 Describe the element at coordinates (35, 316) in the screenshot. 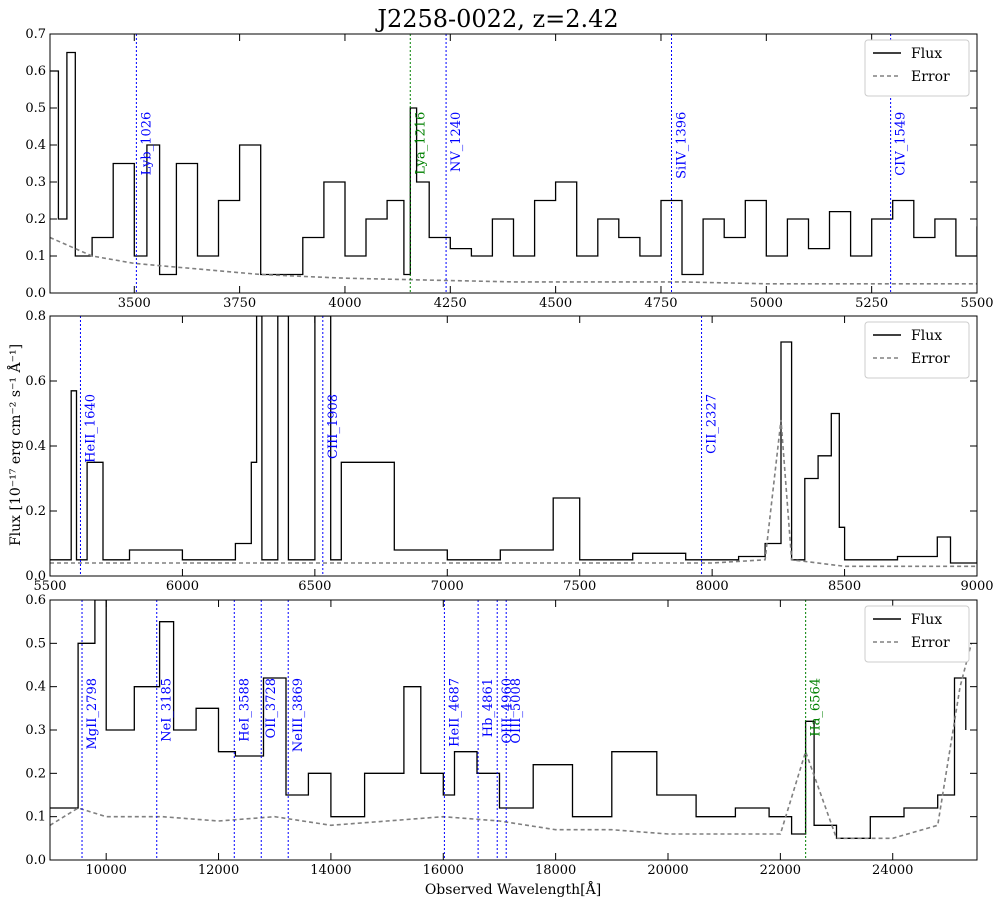

I see `y-tick-label: 0.8` at that location.